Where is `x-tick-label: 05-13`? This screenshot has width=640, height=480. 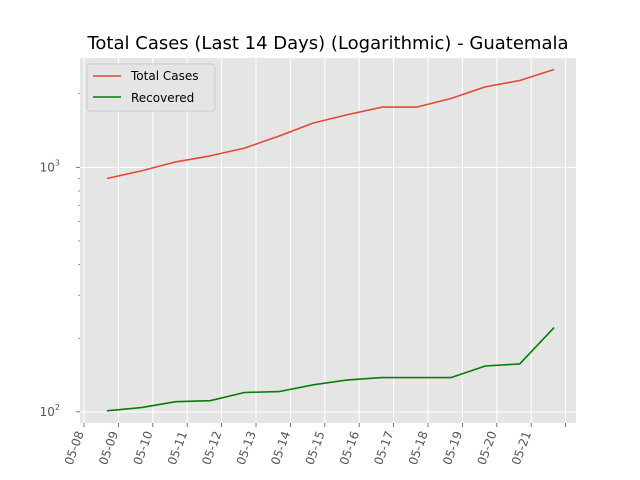
x-tick-label: 05-13 is located at coordinates (246, 448).